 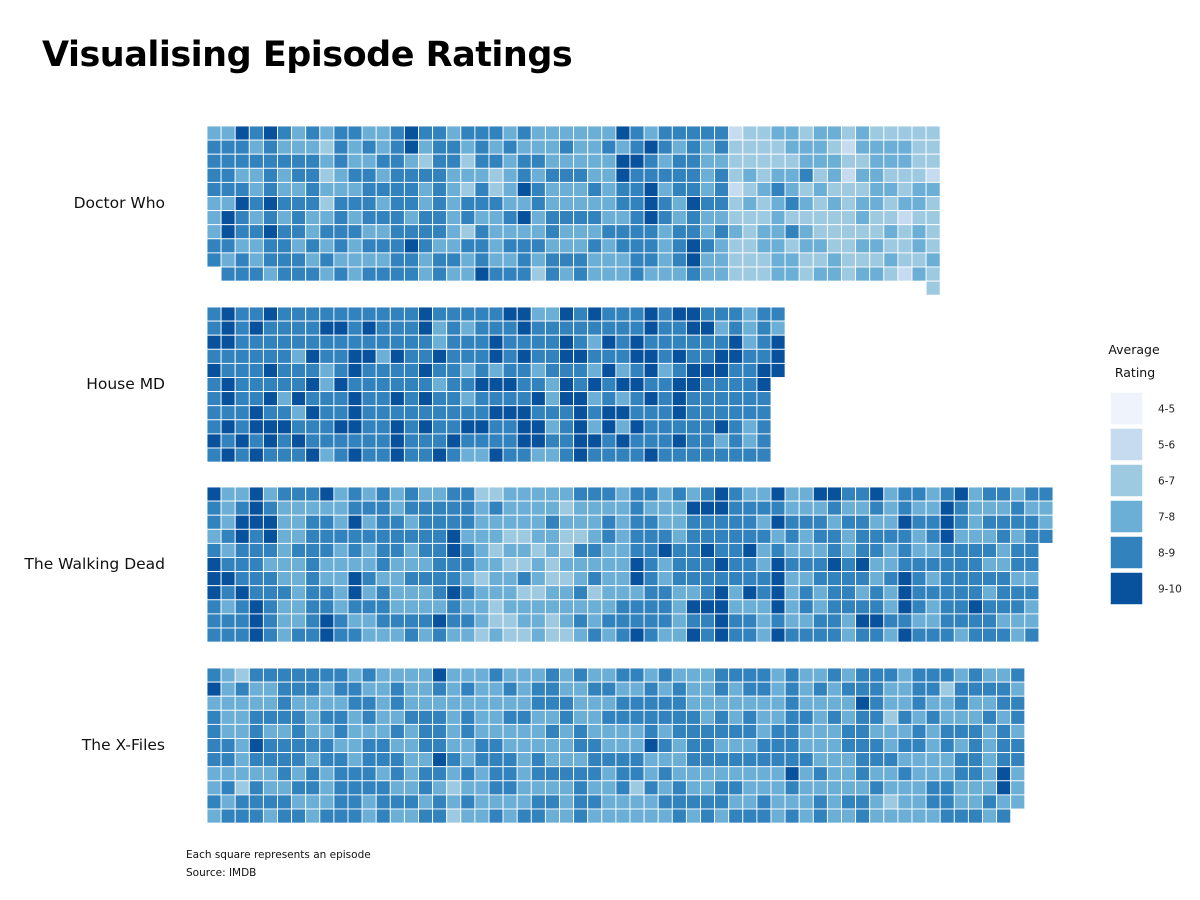 What do you see at coordinates (1170, 590) in the screenshot?
I see `legend-label: 9-10` at bounding box center [1170, 590].